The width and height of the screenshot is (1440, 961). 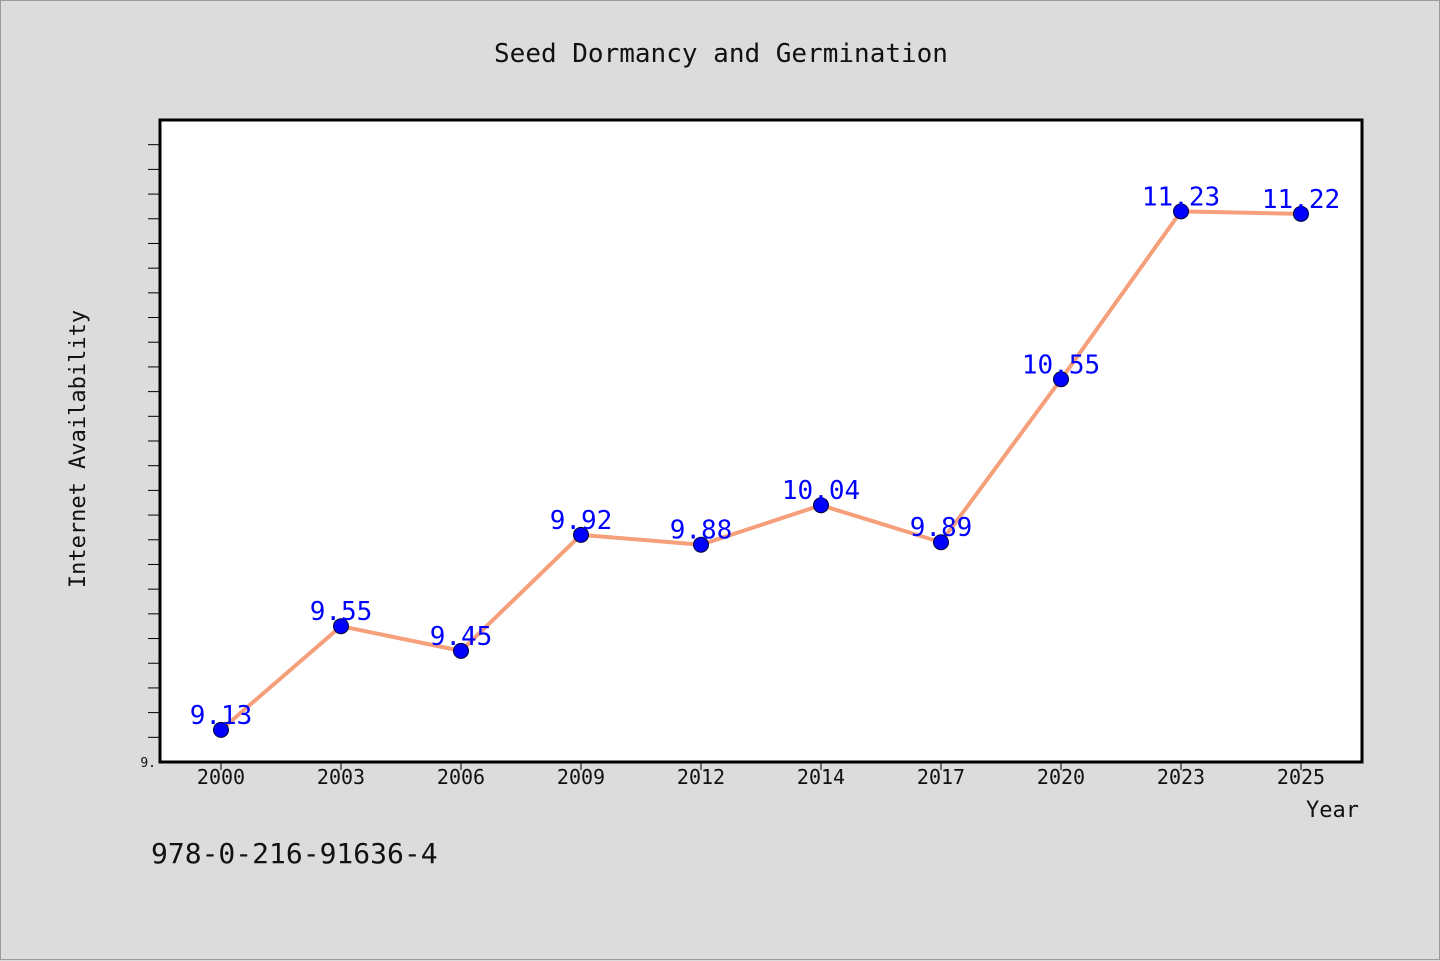 What do you see at coordinates (1181, 777) in the screenshot?
I see `x-tick-label: 2023` at bounding box center [1181, 777].